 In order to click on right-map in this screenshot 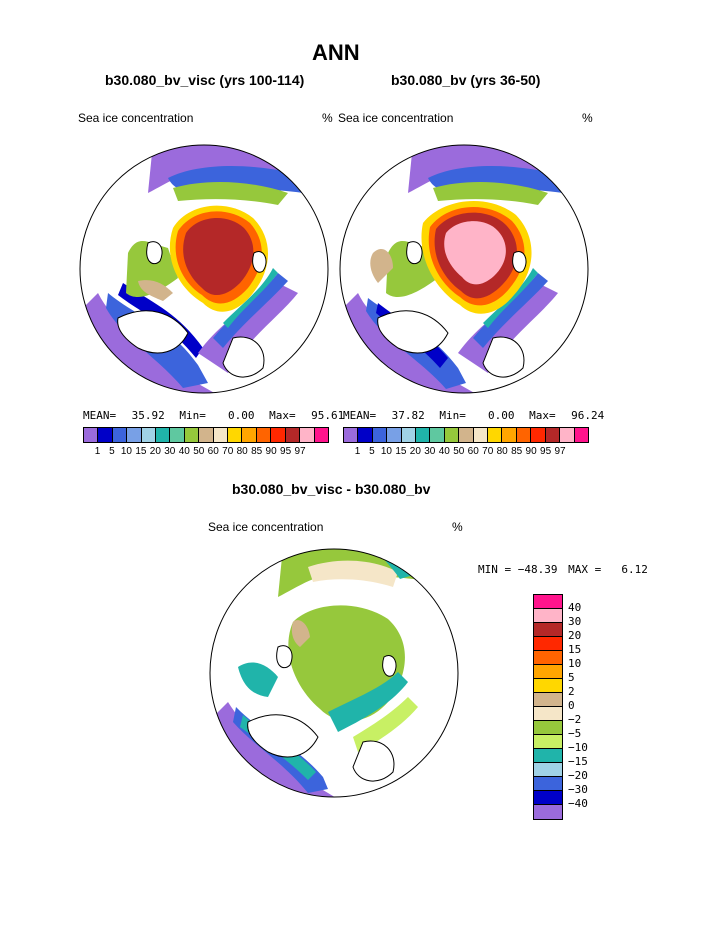, I will do `click(464, 269)`.